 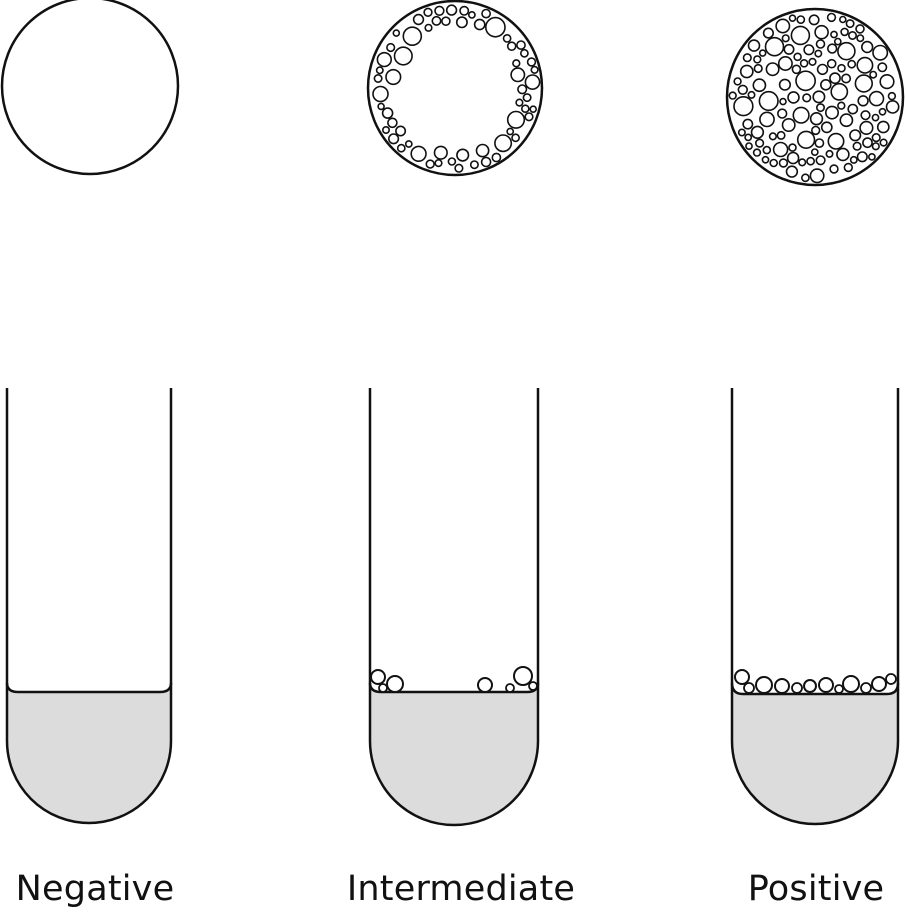 What do you see at coordinates (454, 679) in the screenshot?
I see `surface-bubbles` at bounding box center [454, 679].